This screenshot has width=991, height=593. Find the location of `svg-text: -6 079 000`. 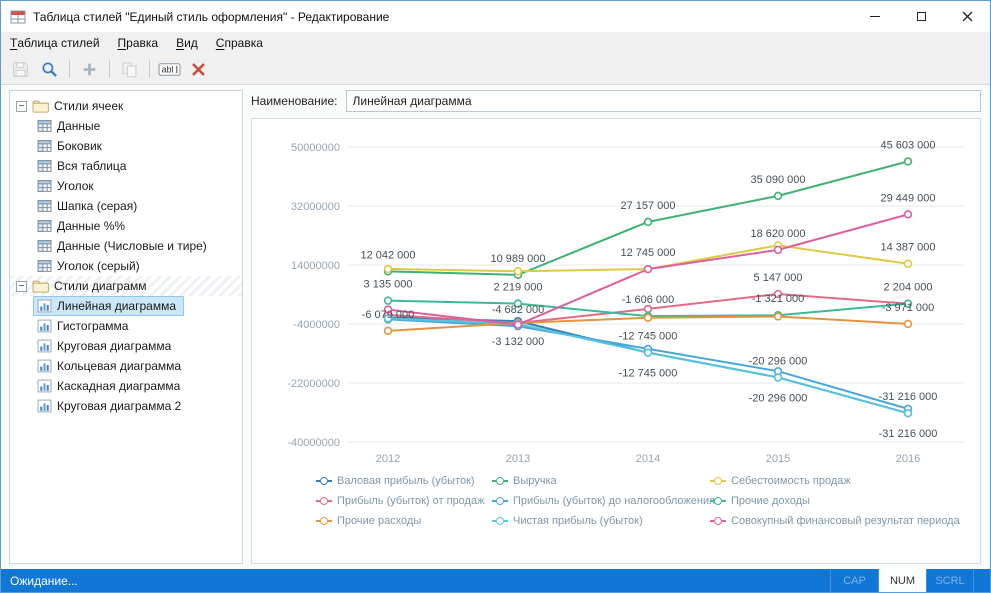

svg-text: -6 079 000 is located at coordinates (388, 315).